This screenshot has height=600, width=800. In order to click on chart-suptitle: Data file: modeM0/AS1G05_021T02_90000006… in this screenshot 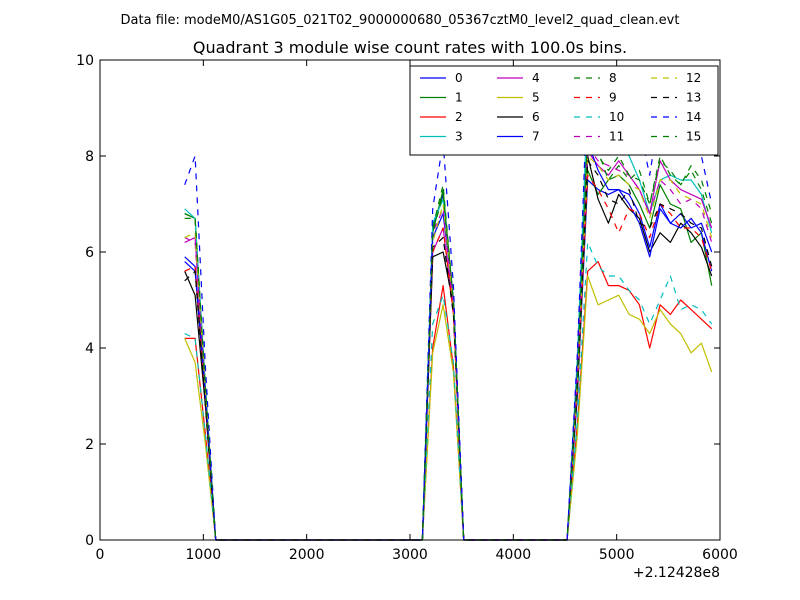, I will do `click(400, 20)`.